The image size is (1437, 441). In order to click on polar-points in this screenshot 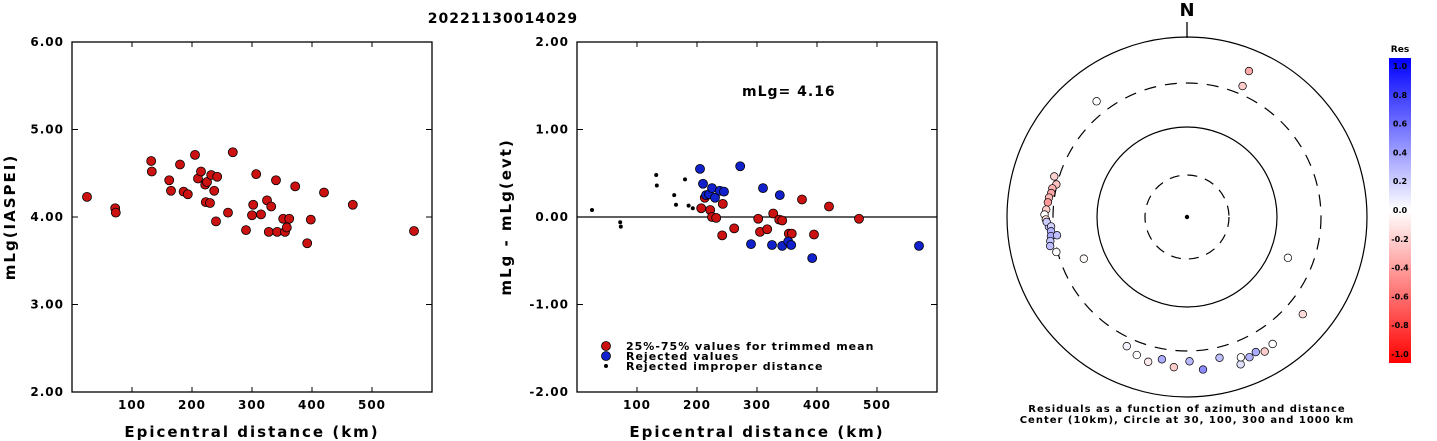, I will do `click(1173, 220)`.